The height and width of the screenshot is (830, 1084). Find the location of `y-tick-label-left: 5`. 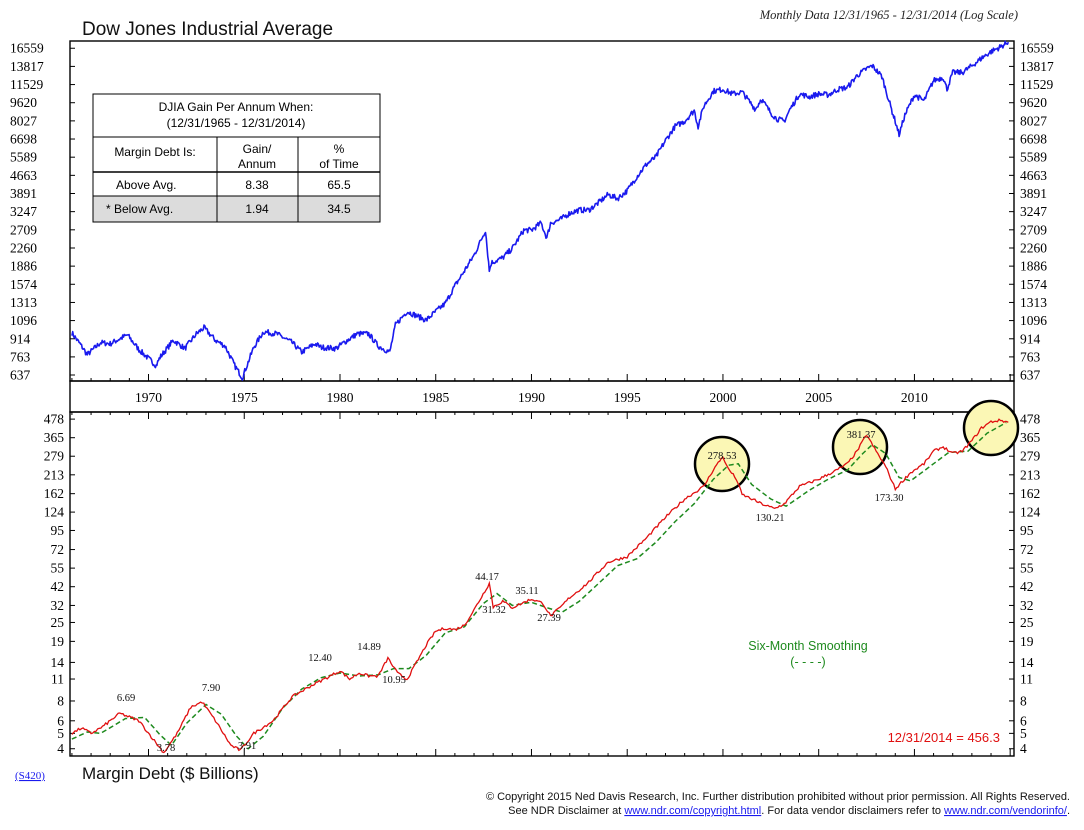

y-tick-label-left: 5 is located at coordinates (60, 733).